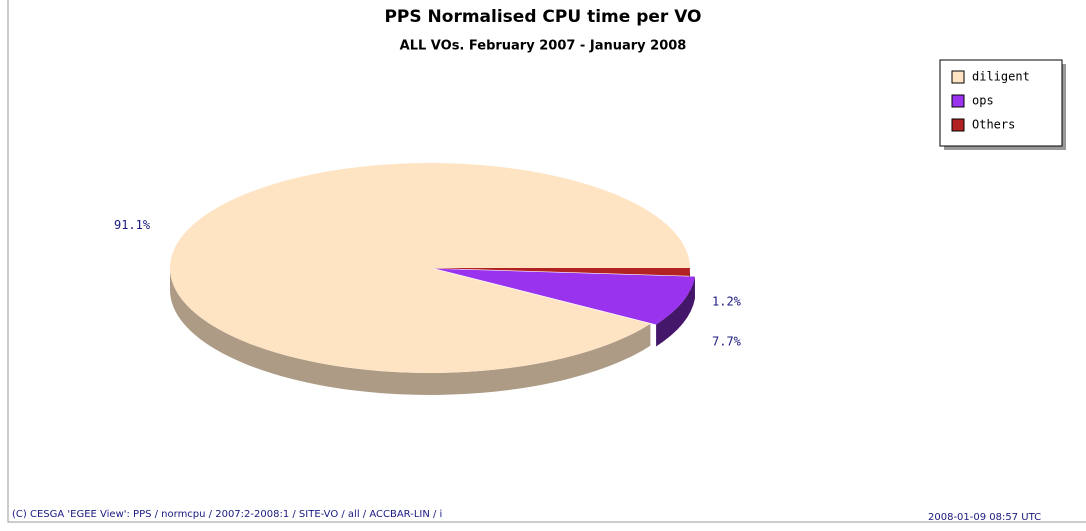 This screenshot has width=1086, height=531. What do you see at coordinates (727, 302) in the screenshot?
I see `data-label: 1.2%` at bounding box center [727, 302].